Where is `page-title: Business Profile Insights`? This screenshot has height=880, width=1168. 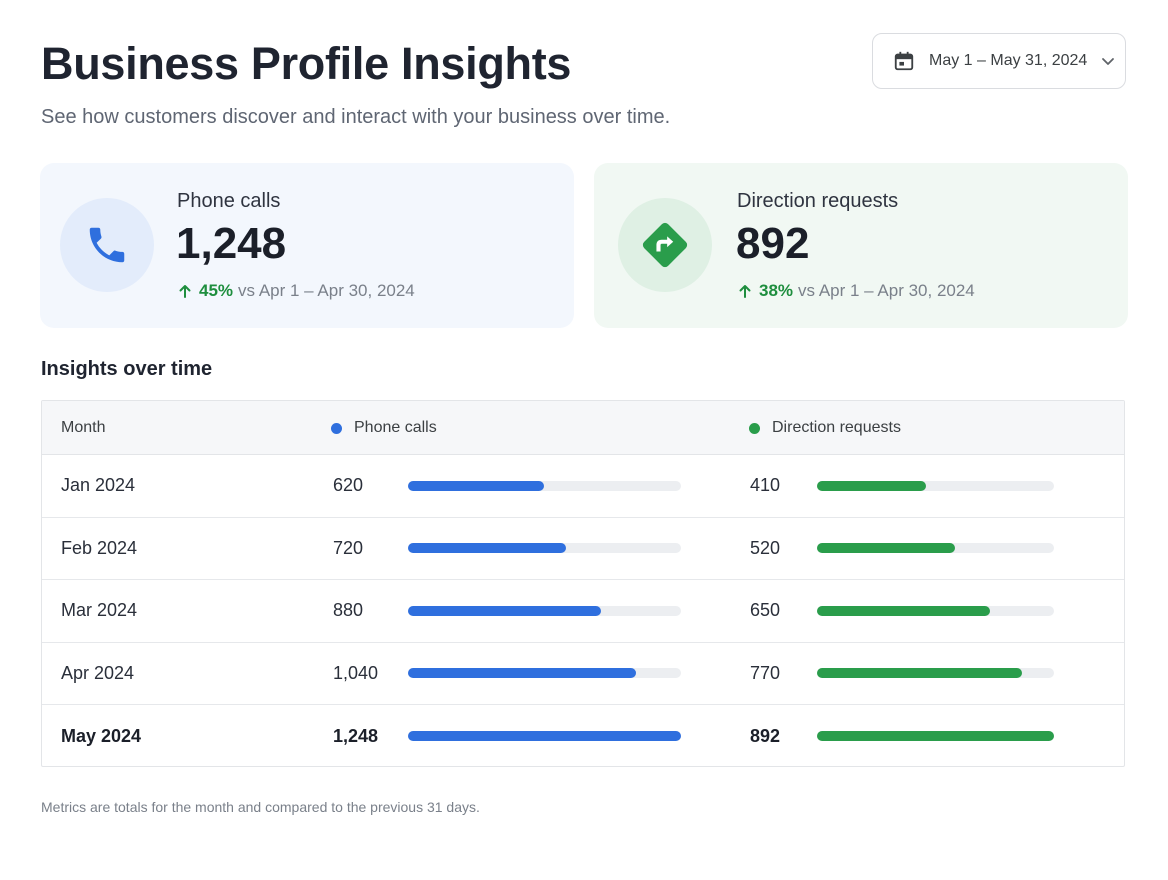 page-title: Business Profile Insights is located at coordinates (306, 63).